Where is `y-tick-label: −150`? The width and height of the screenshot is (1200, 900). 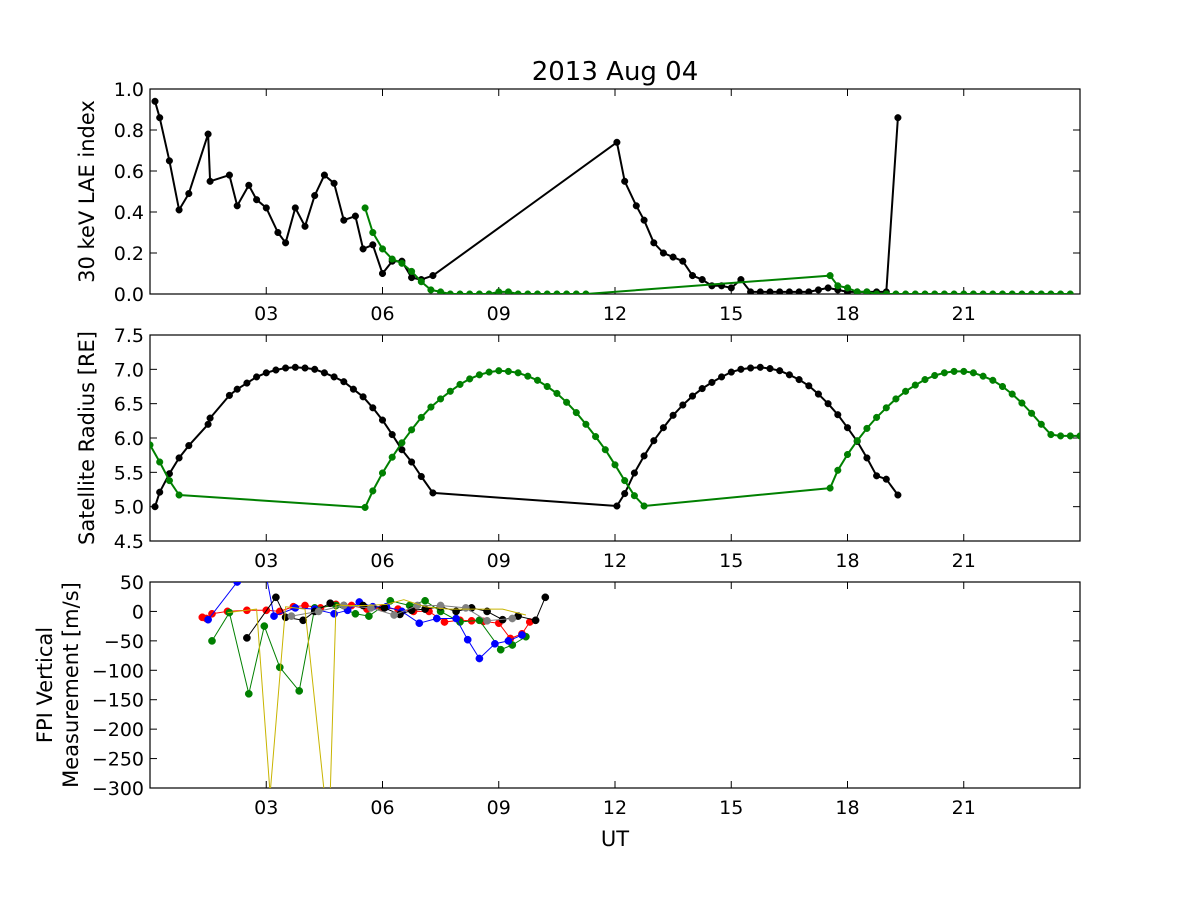
y-tick-label: −150 is located at coordinates (118, 701).